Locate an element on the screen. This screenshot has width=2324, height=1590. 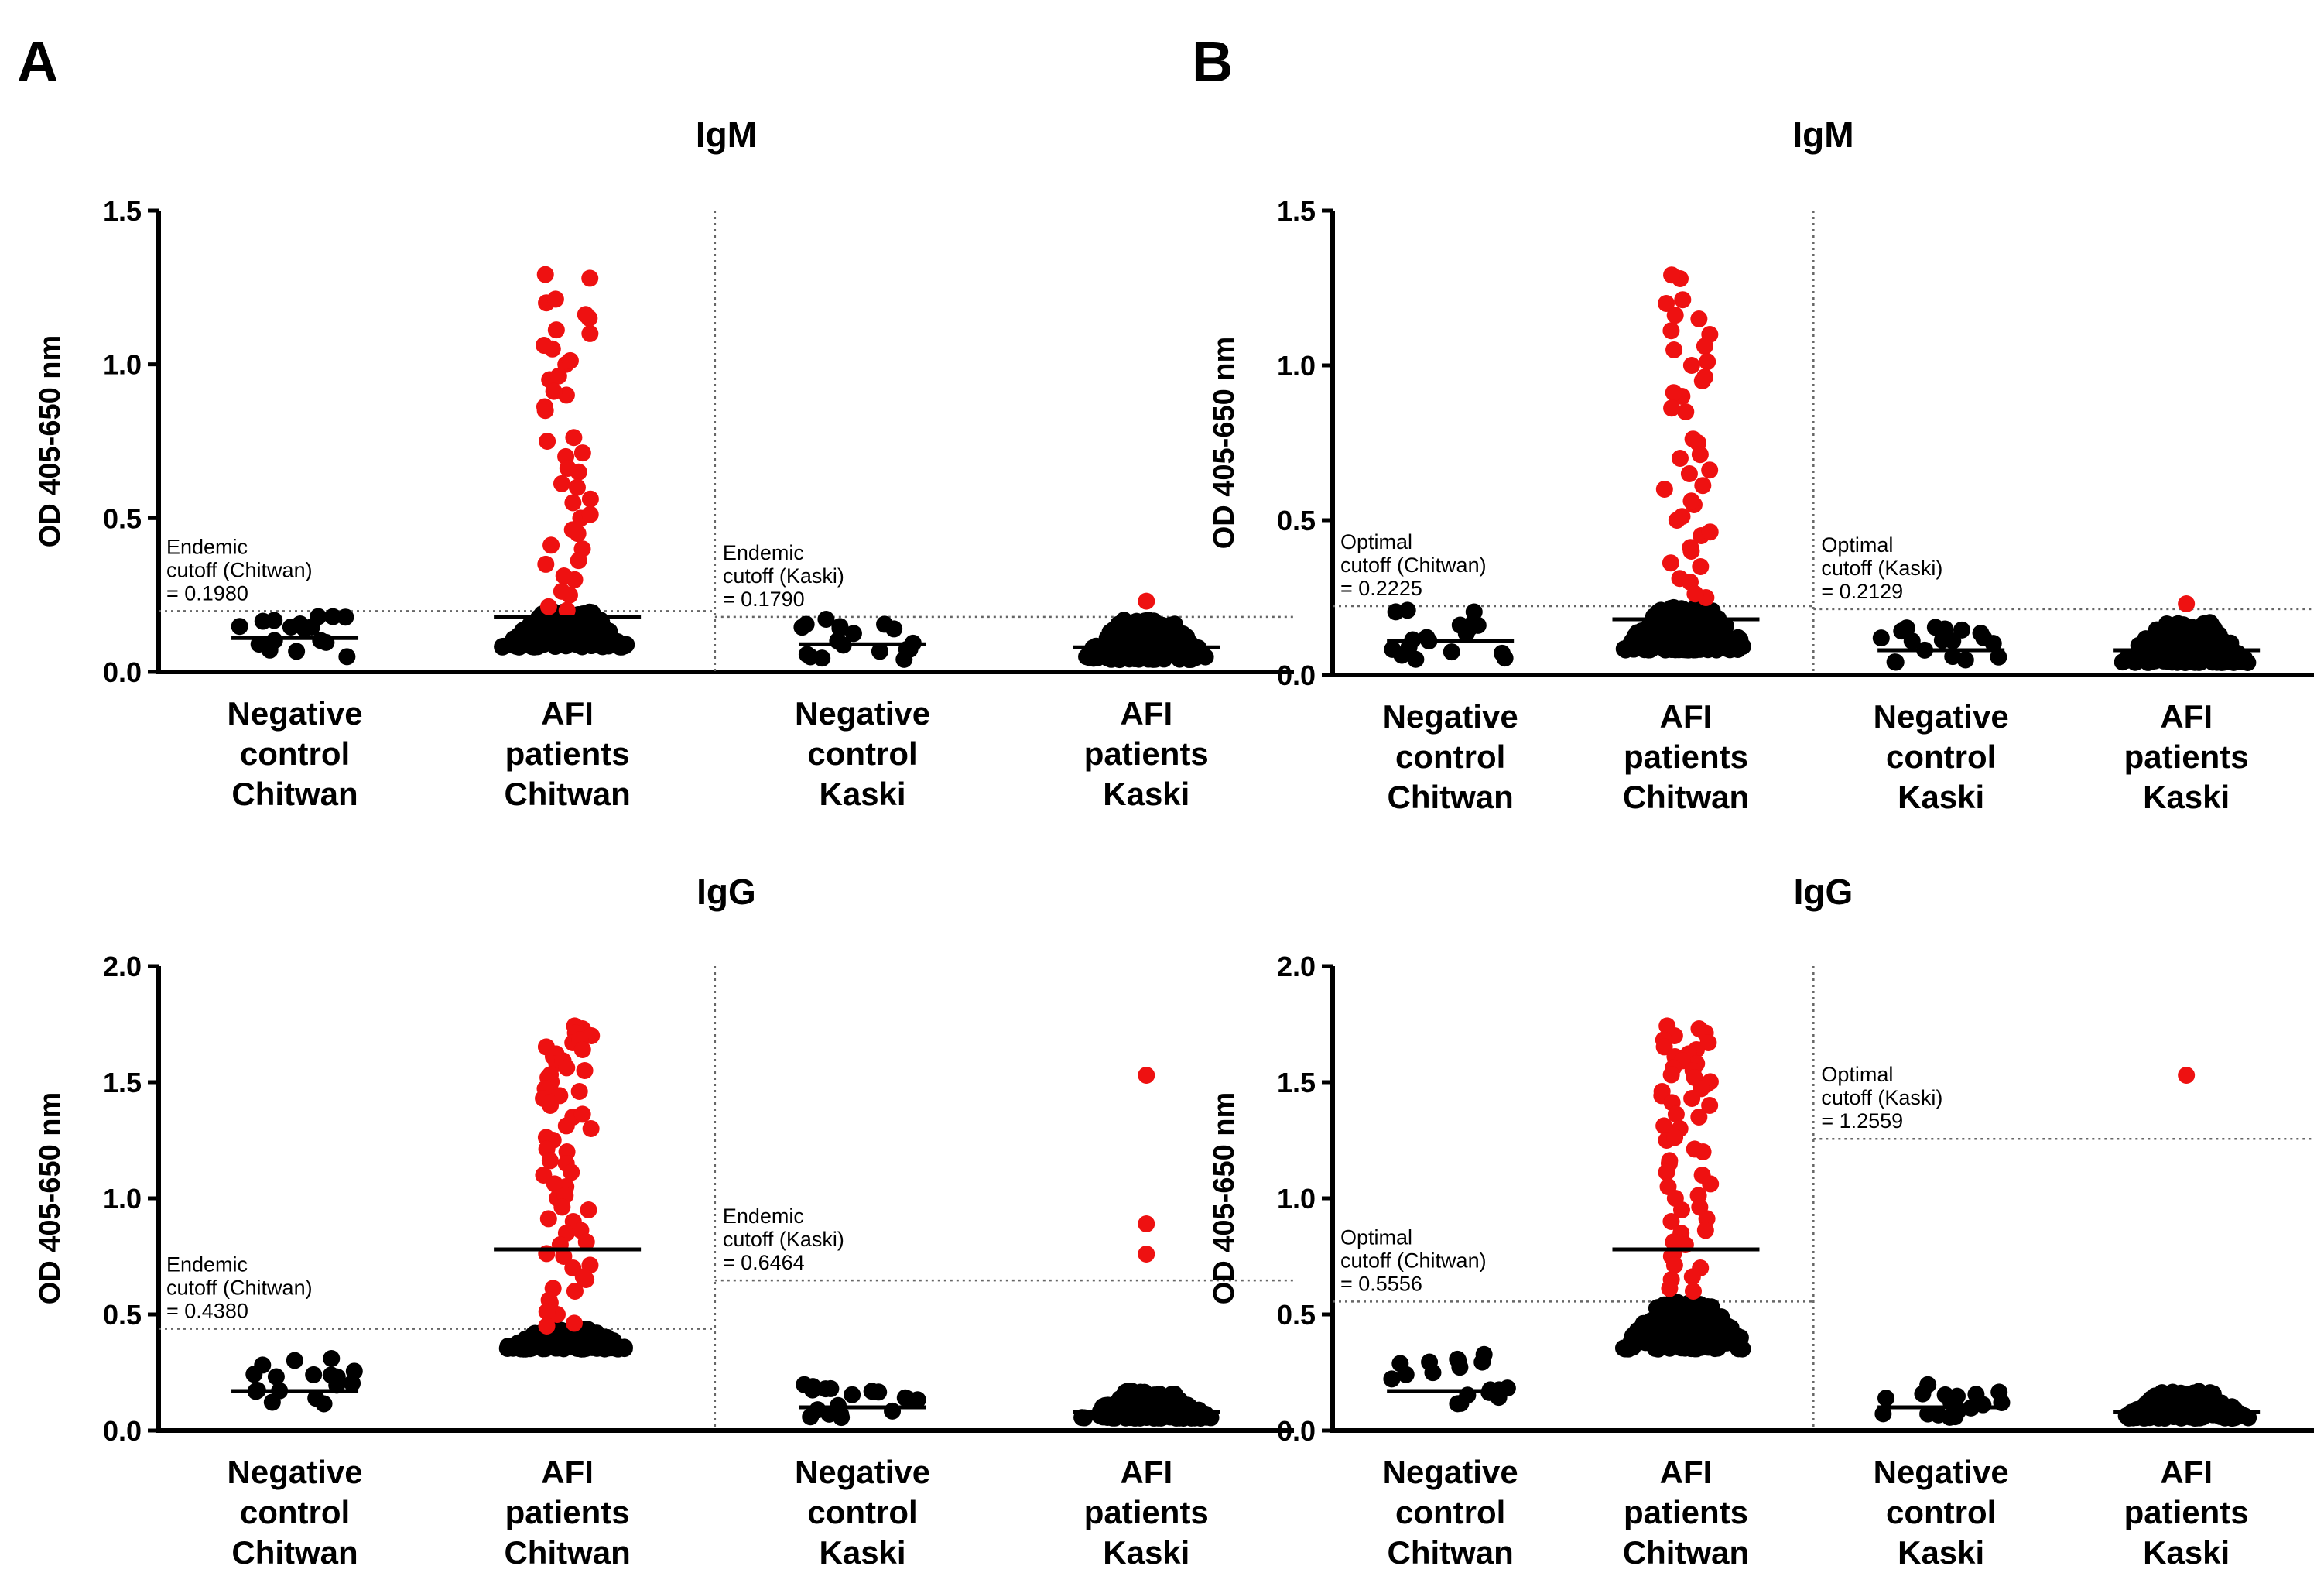
category-label: patients is located at coordinates (1146, 753).